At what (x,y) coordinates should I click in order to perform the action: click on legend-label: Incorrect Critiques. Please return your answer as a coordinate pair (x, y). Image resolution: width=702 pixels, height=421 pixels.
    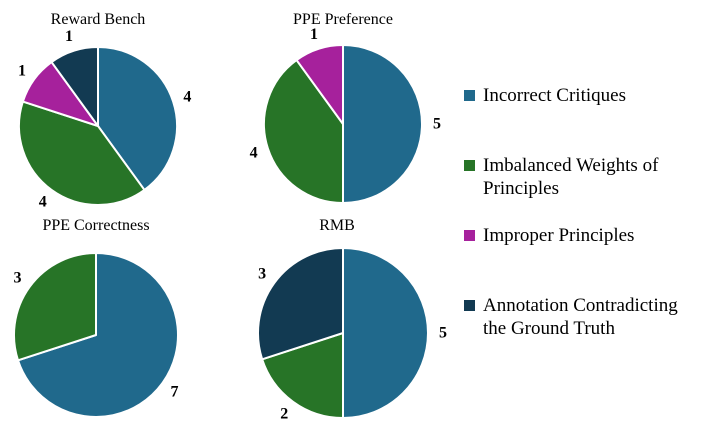
    Looking at the image, I should click on (554, 95).